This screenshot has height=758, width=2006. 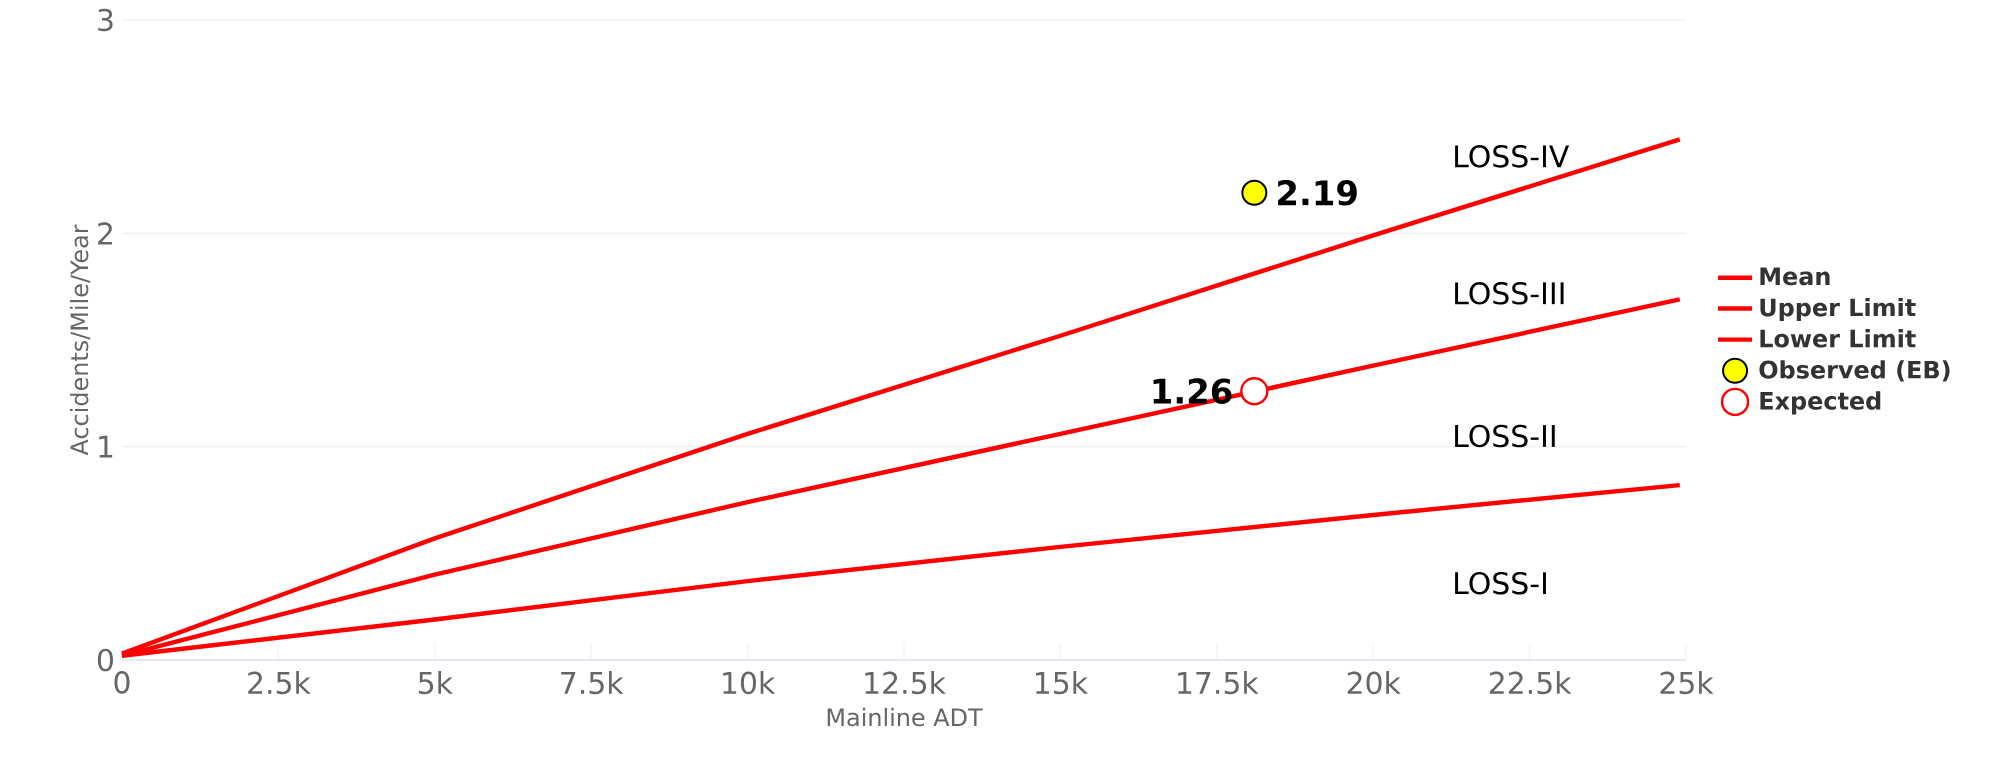 What do you see at coordinates (435, 683) in the screenshot?
I see `x-tick-label: 5k` at bounding box center [435, 683].